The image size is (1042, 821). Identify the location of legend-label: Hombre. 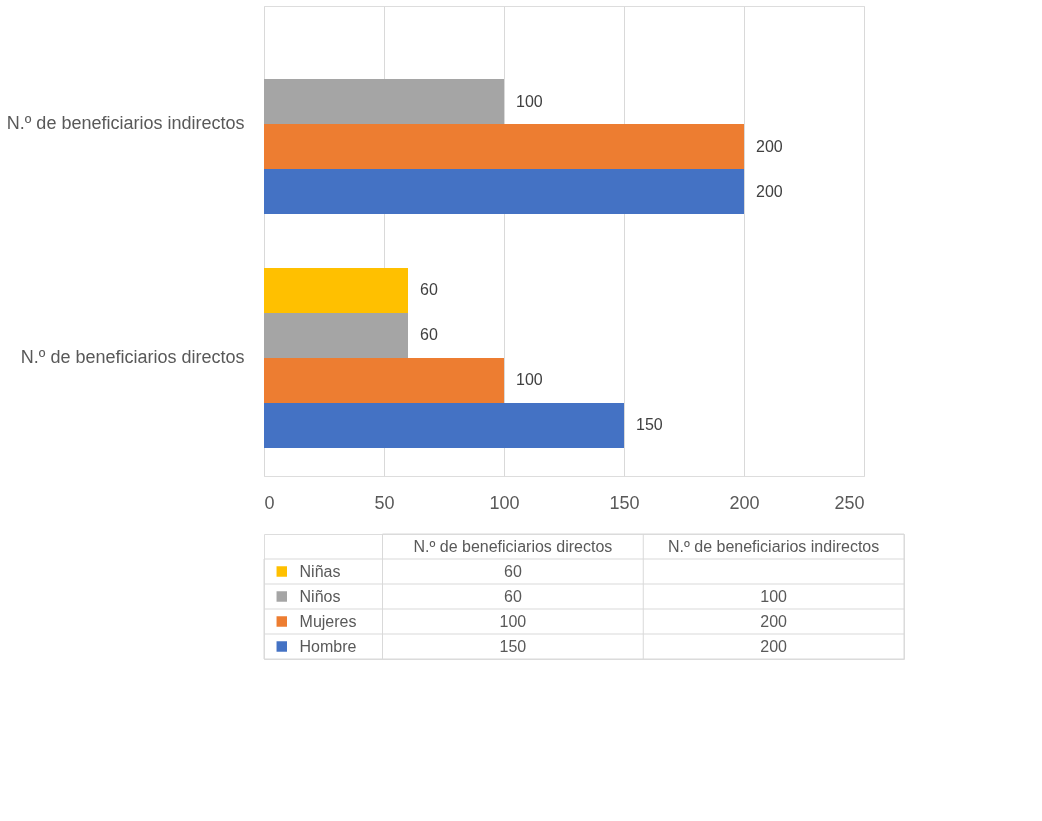
(328, 646).